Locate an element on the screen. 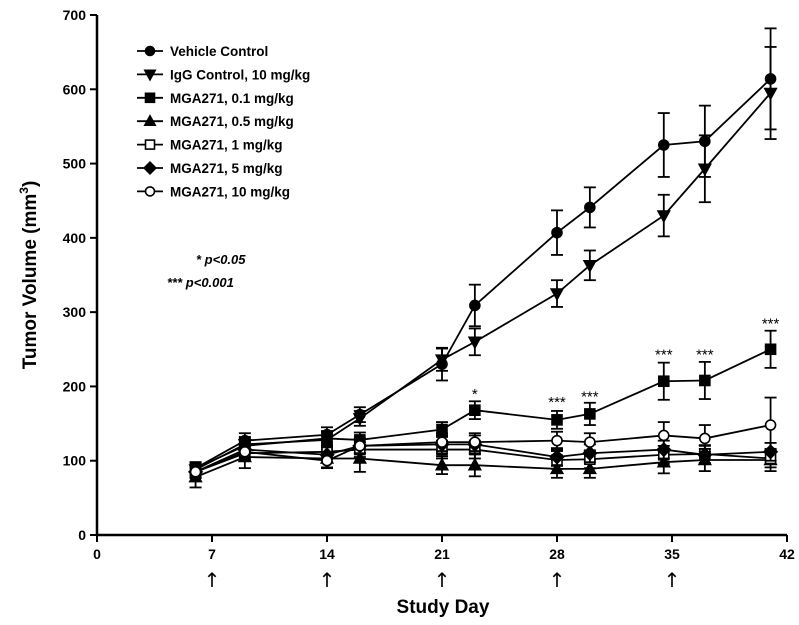 The height and width of the screenshot is (625, 799). y-axis-title: Tumor Volume (mm3) is located at coordinates (29, 275).